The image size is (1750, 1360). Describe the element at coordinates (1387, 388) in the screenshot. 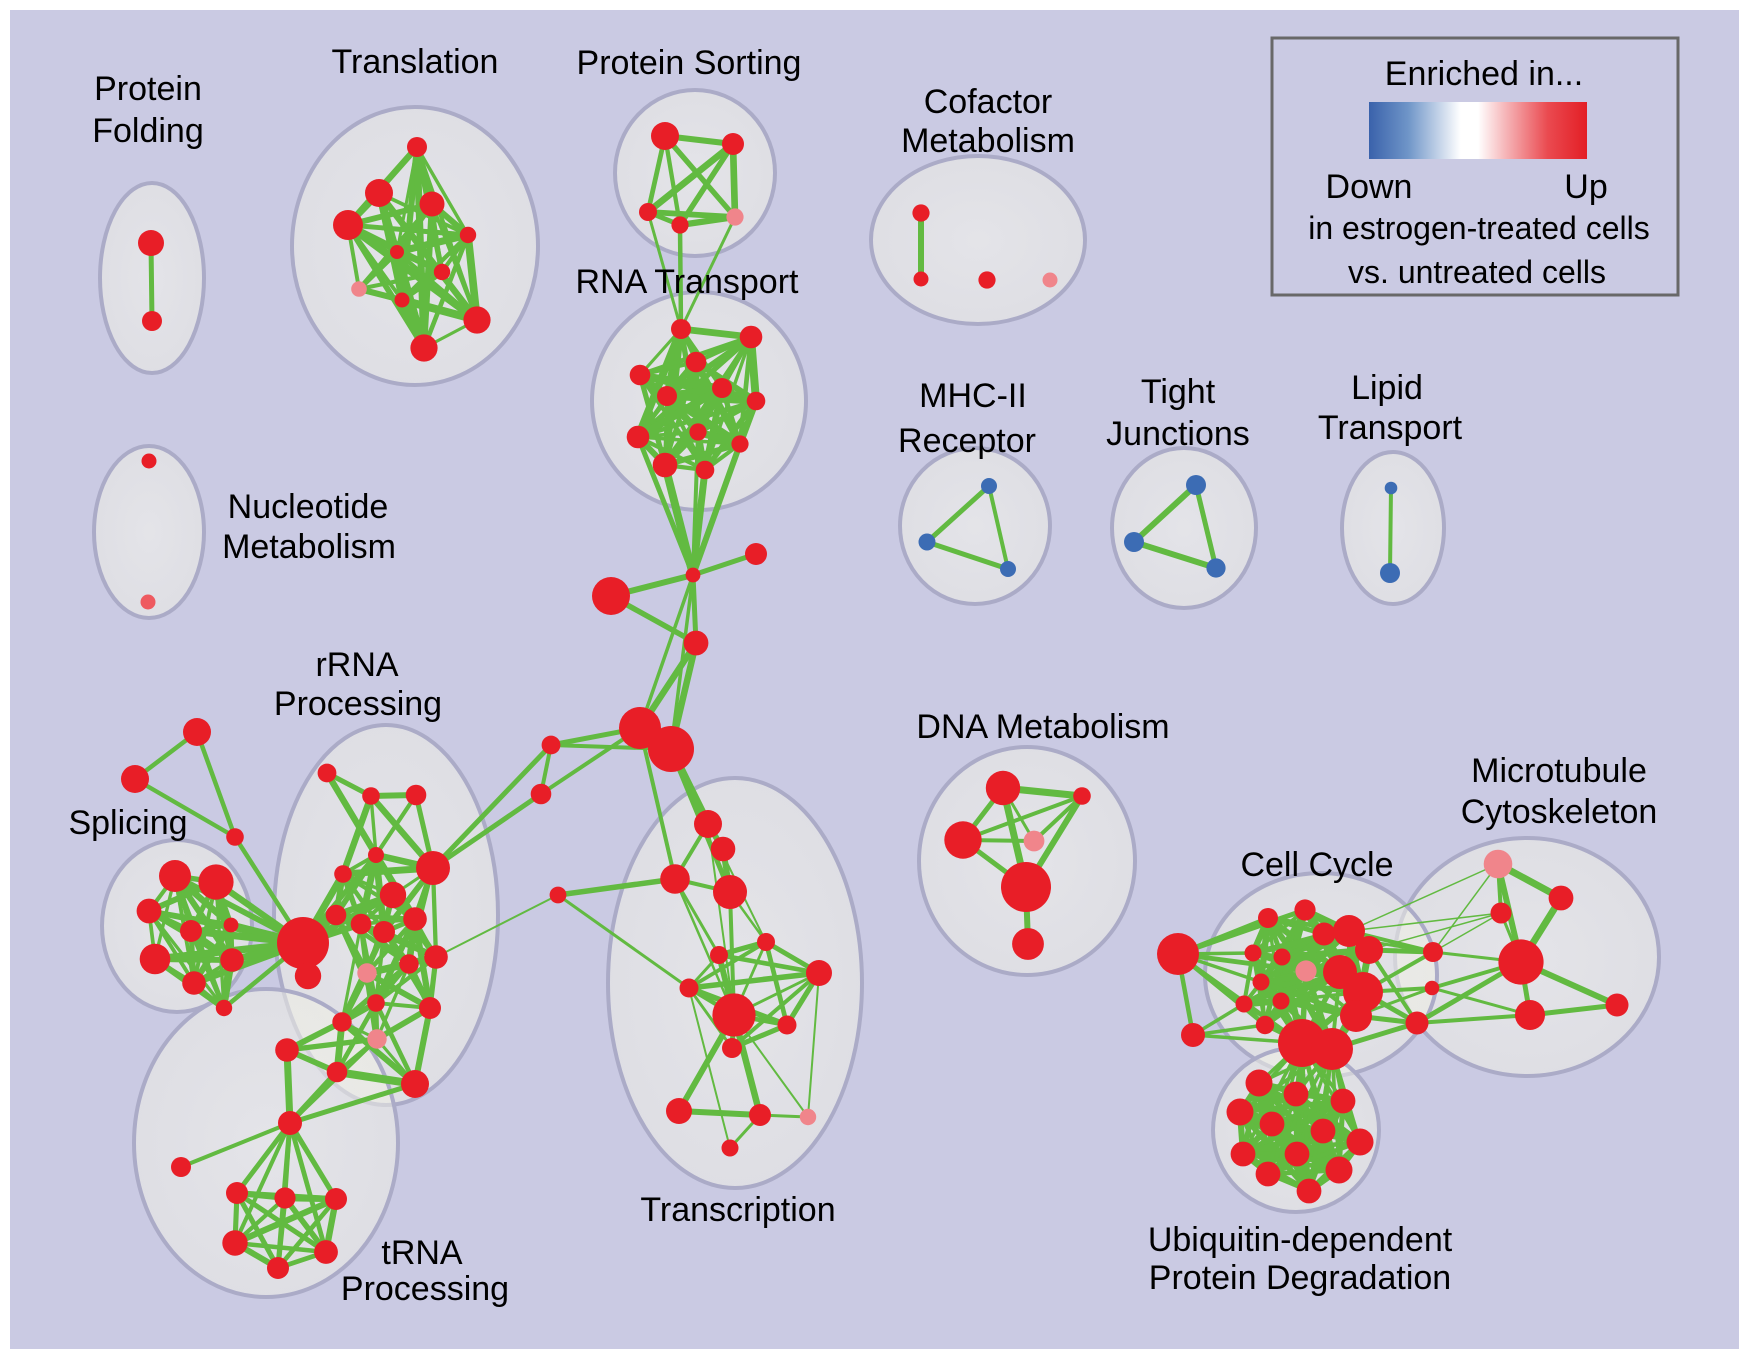

I see `svg-text: Lipid` at that location.